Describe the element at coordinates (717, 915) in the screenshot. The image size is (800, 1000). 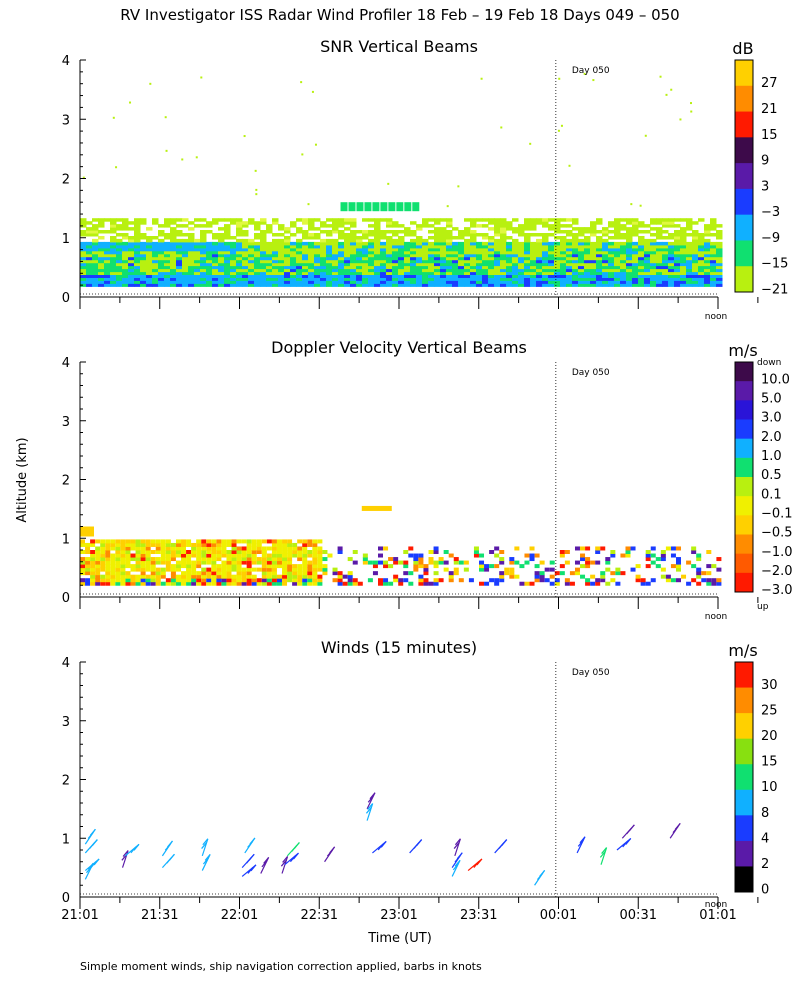
I see `x-tick-label: 01:01` at that location.